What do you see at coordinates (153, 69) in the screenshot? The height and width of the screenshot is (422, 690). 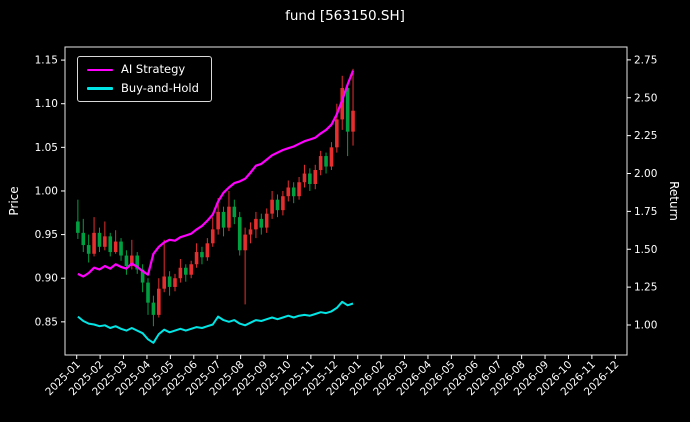 I see `legend-label: AI Strategy` at bounding box center [153, 69].